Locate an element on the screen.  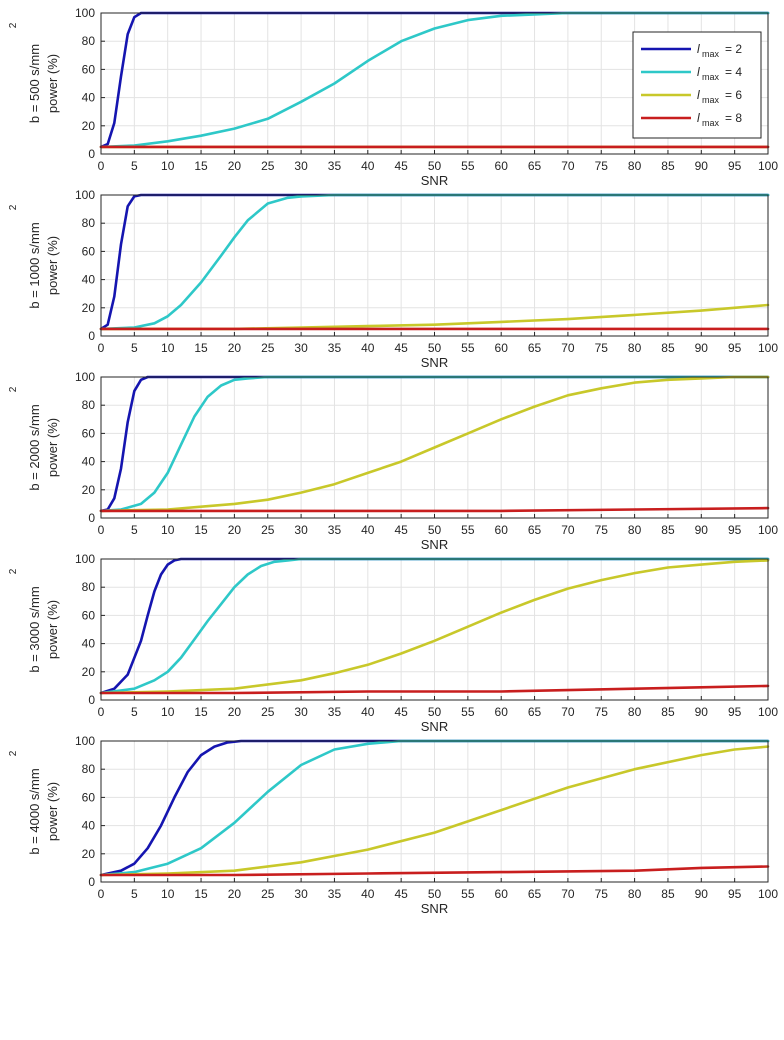
y-axis-label-bvalue: b = 500 s/mm is located at coordinates (34, 83).